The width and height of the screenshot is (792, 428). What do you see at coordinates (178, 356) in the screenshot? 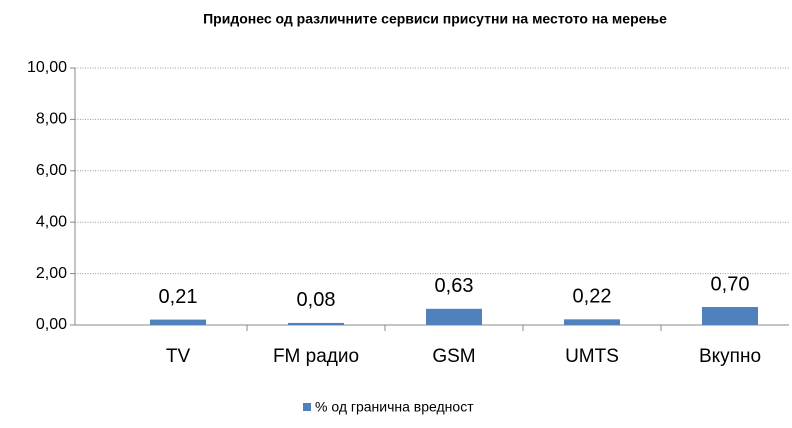
I see `x-tick-label: TV` at bounding box center [178, 356].